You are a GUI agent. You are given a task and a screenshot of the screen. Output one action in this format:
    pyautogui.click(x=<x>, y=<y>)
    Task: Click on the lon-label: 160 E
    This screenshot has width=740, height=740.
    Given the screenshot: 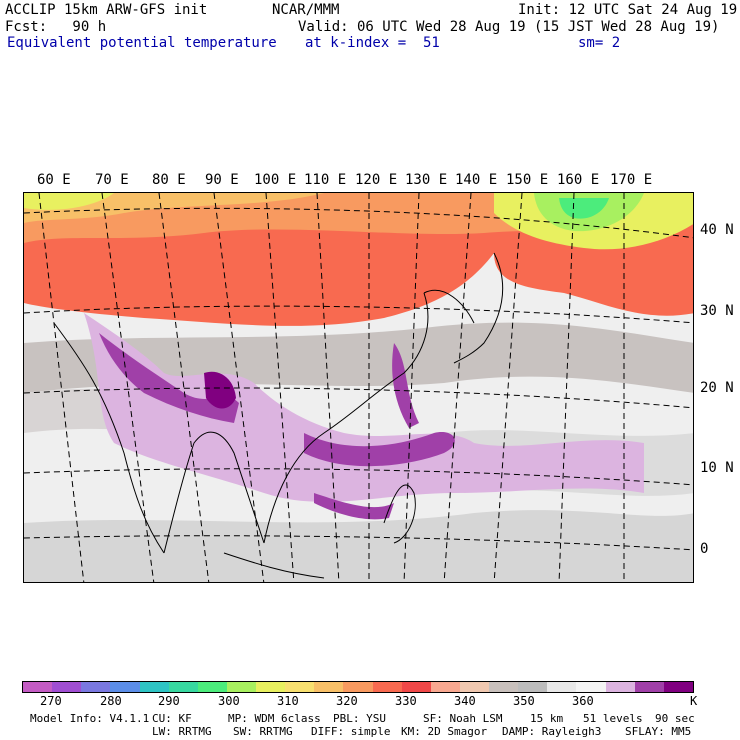 What is the action you would take?
    pyautogui.click(x=578, y=180)
    